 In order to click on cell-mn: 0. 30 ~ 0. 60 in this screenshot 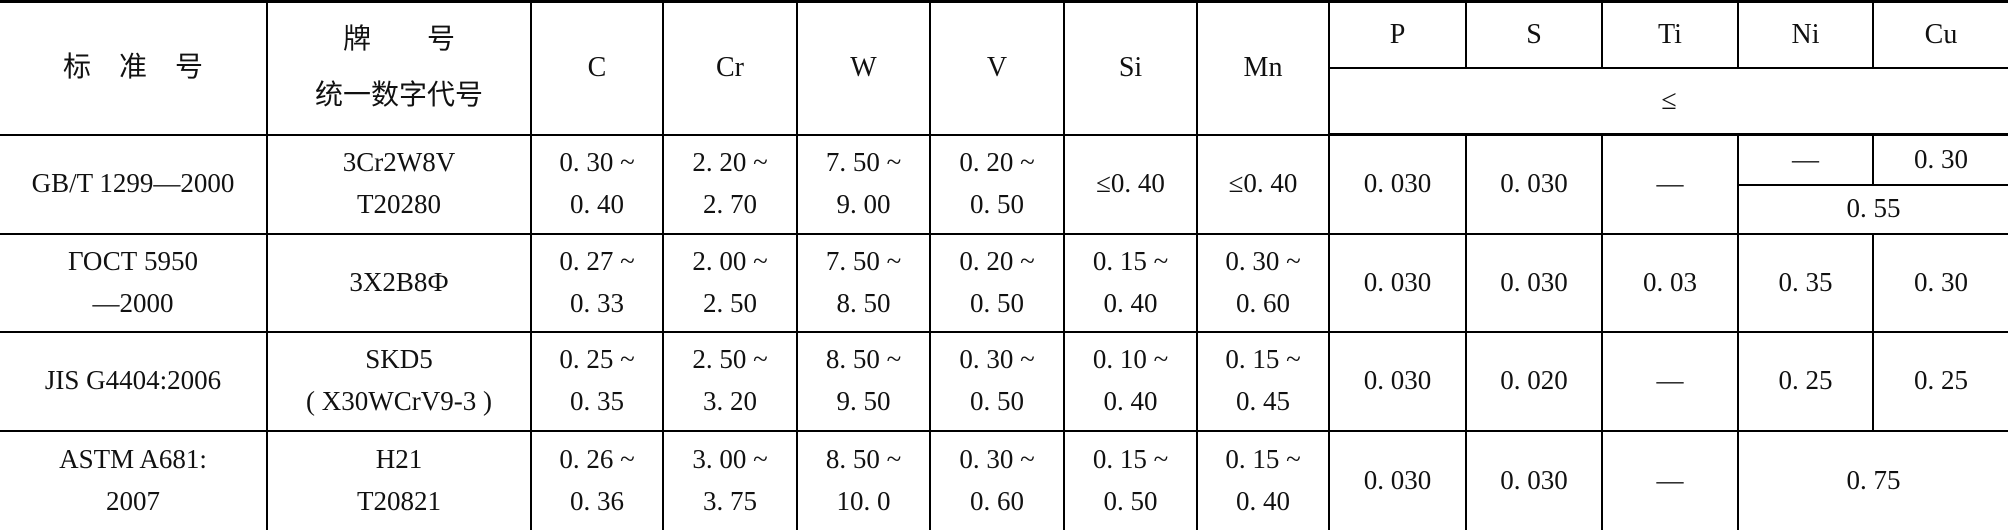, I will do `click(1263, 282)`.